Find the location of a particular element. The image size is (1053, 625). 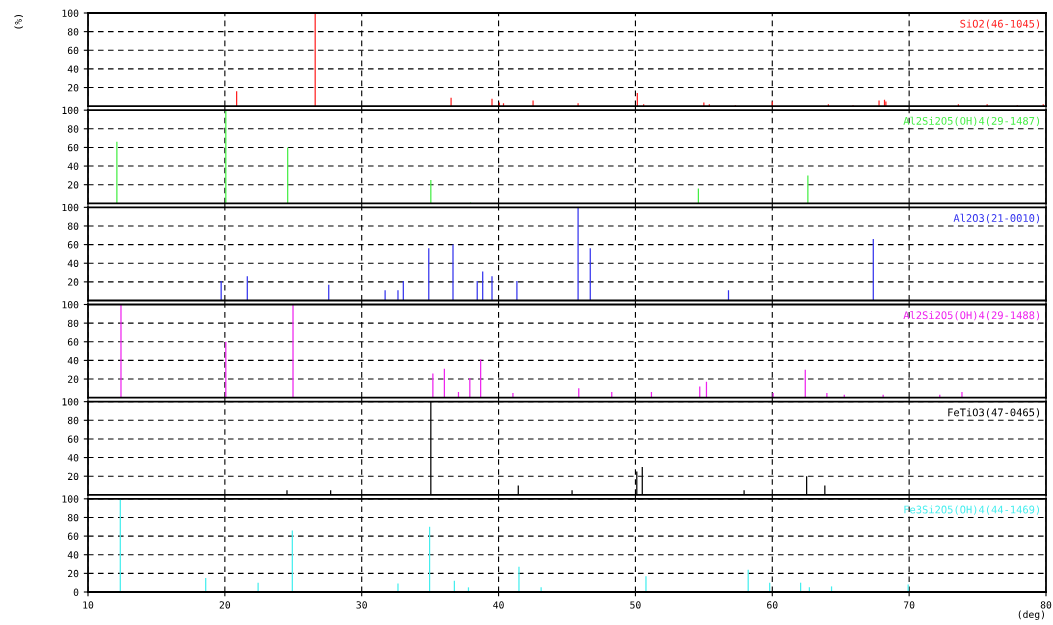

x-tick-label: 40 is located at coordinates (498, 605).